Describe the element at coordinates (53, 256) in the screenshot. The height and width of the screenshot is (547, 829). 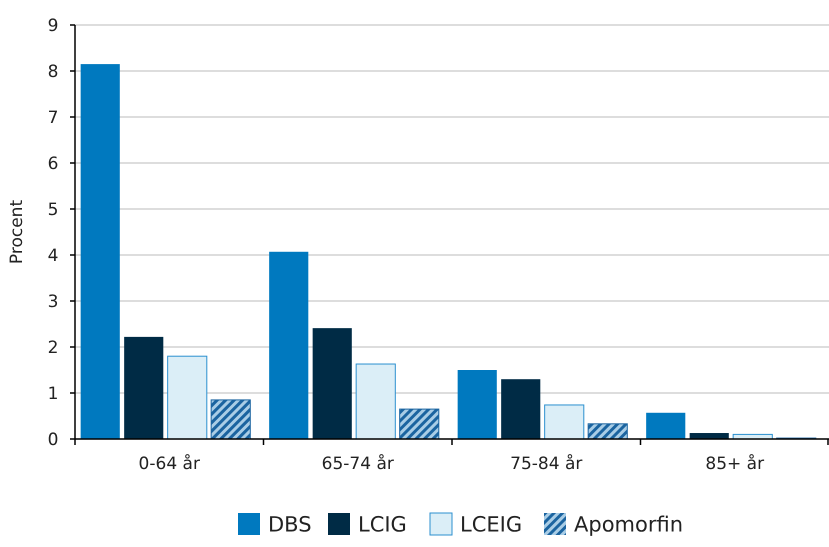
I see `y-tick-label: 4` at that location.